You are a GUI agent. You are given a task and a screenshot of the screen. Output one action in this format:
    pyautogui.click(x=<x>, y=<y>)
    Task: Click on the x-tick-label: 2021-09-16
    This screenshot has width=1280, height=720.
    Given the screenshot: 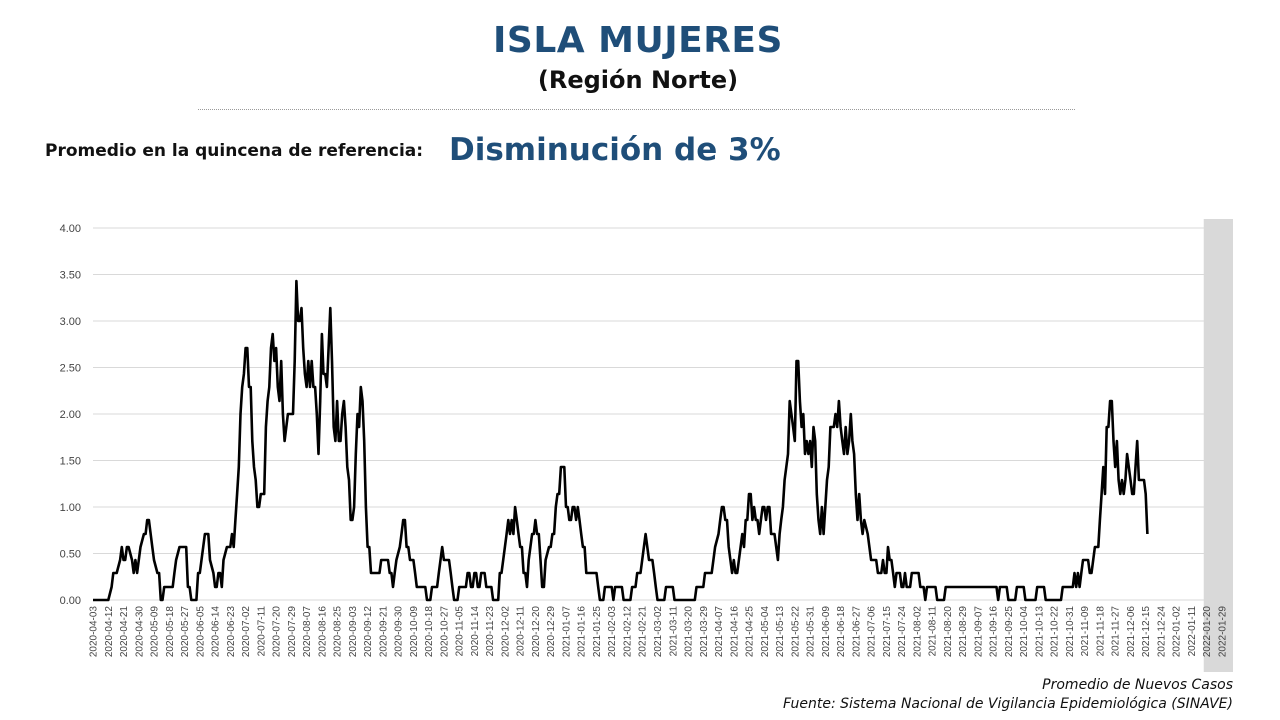 What is the action you would take?
    pyautogui.click(x=994, y=632)
    